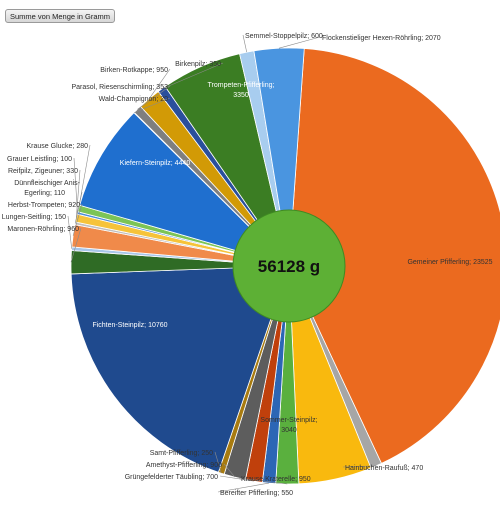  I want to click on slice-label: Reifpilz, Zigeuner; 330, so click(43, 171).